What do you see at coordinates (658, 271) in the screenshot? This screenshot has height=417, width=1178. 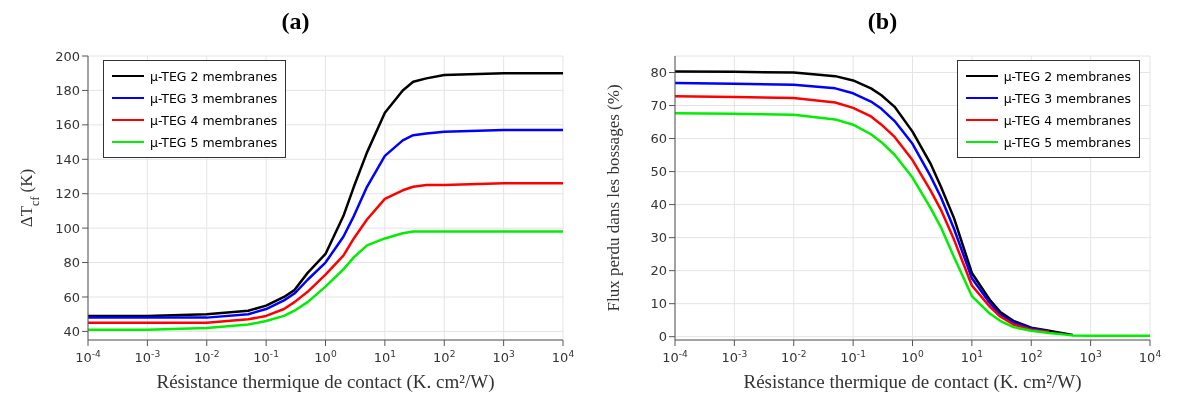 I see `y-tick-label: 20` at bounding box center [658, 271].